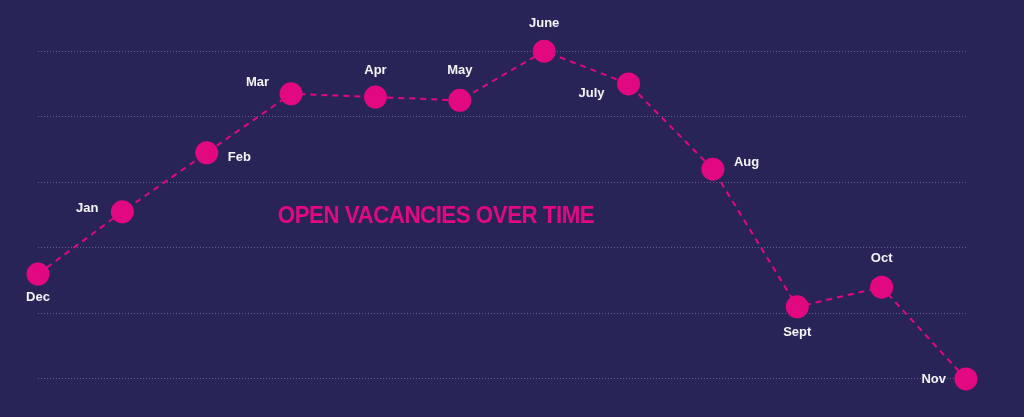 The height and width of the screenshot is (417, 1024). I want to click on x-tick-label: July, so click(592, 92).